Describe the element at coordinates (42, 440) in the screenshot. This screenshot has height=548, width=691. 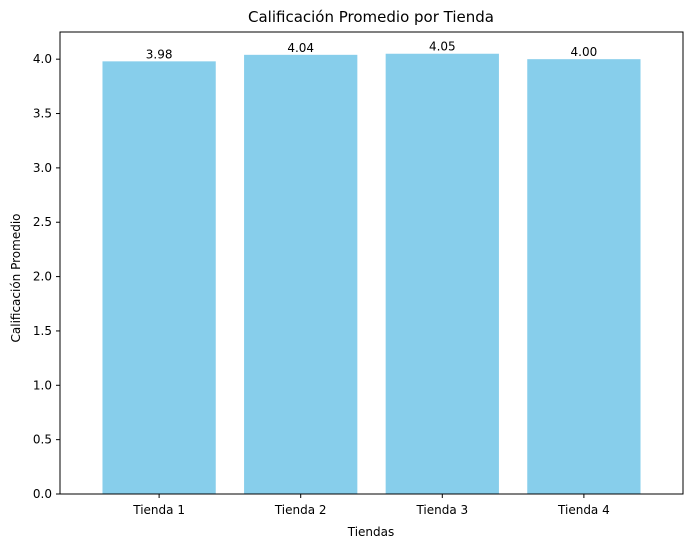
I see `y-tick-label: 0.5` at that location.